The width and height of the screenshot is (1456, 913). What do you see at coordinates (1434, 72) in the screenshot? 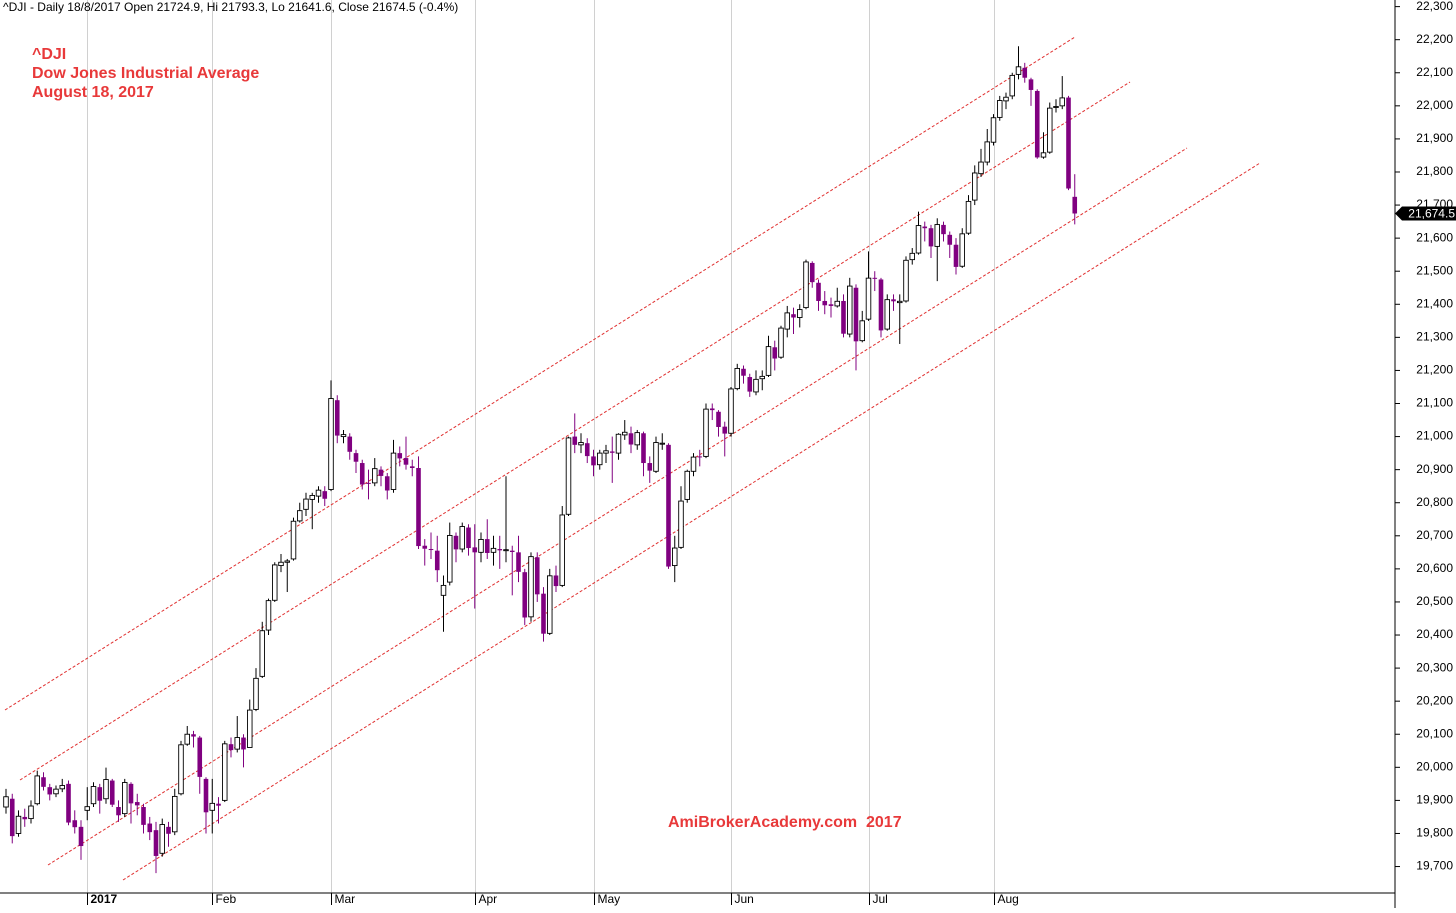
I see `y-tick-label: 22,100` at bounding box center [1434, 72].